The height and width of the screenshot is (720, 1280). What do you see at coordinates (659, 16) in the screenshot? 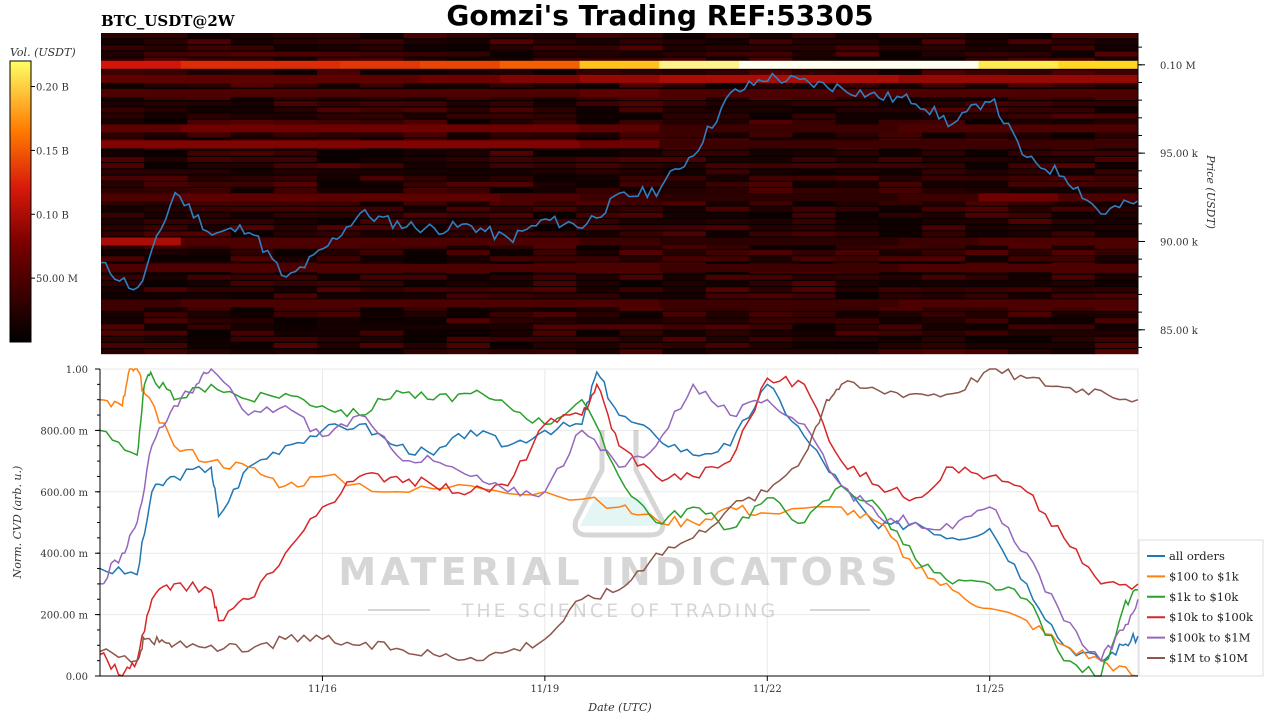
I see `chart-title: Gomzi's Trading REF:53305` at bounding box center [659, 16].